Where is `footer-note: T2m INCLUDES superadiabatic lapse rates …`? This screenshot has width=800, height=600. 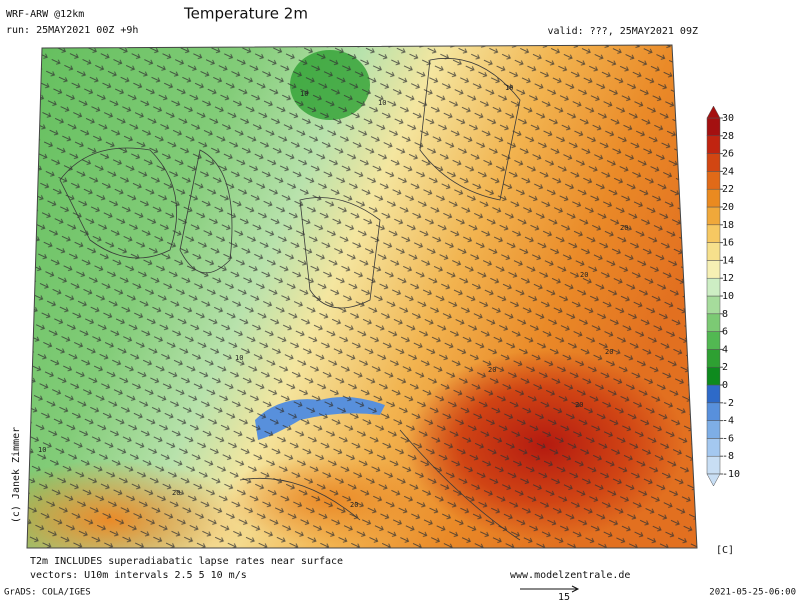 footer-note: T2m INCLUDES superadiabatic lapse rates … is located at coordinates (186, 561).